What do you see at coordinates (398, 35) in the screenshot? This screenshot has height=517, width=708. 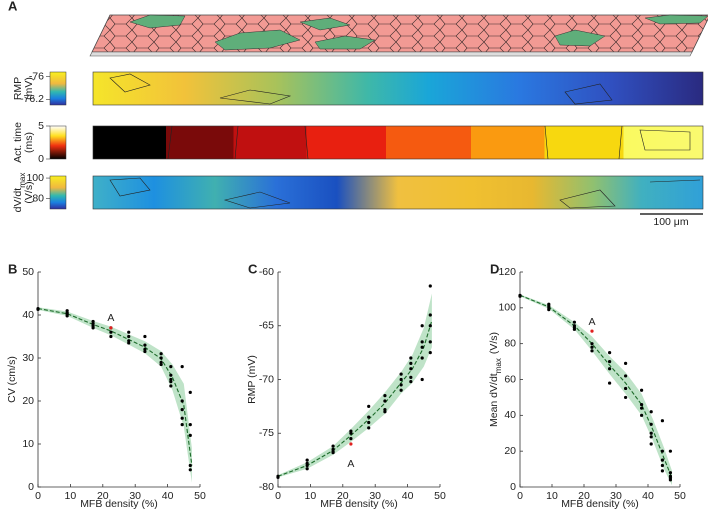 I see `tissue-diagram` at bounding box center [398, 35].